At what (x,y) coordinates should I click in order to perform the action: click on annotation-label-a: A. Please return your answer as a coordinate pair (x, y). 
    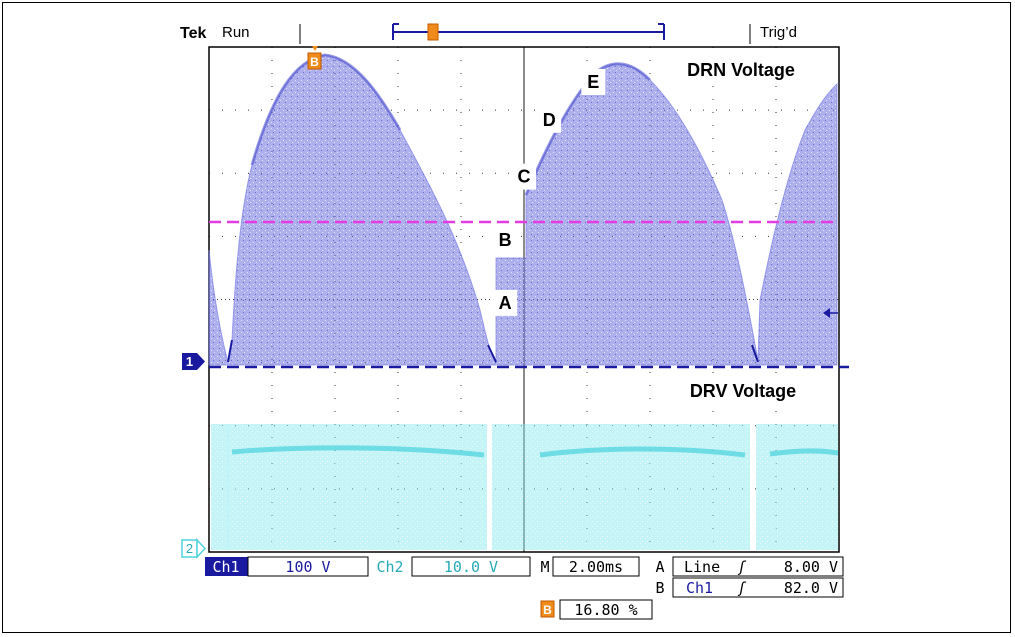
    Looking at the image, I should click on (505, 303).